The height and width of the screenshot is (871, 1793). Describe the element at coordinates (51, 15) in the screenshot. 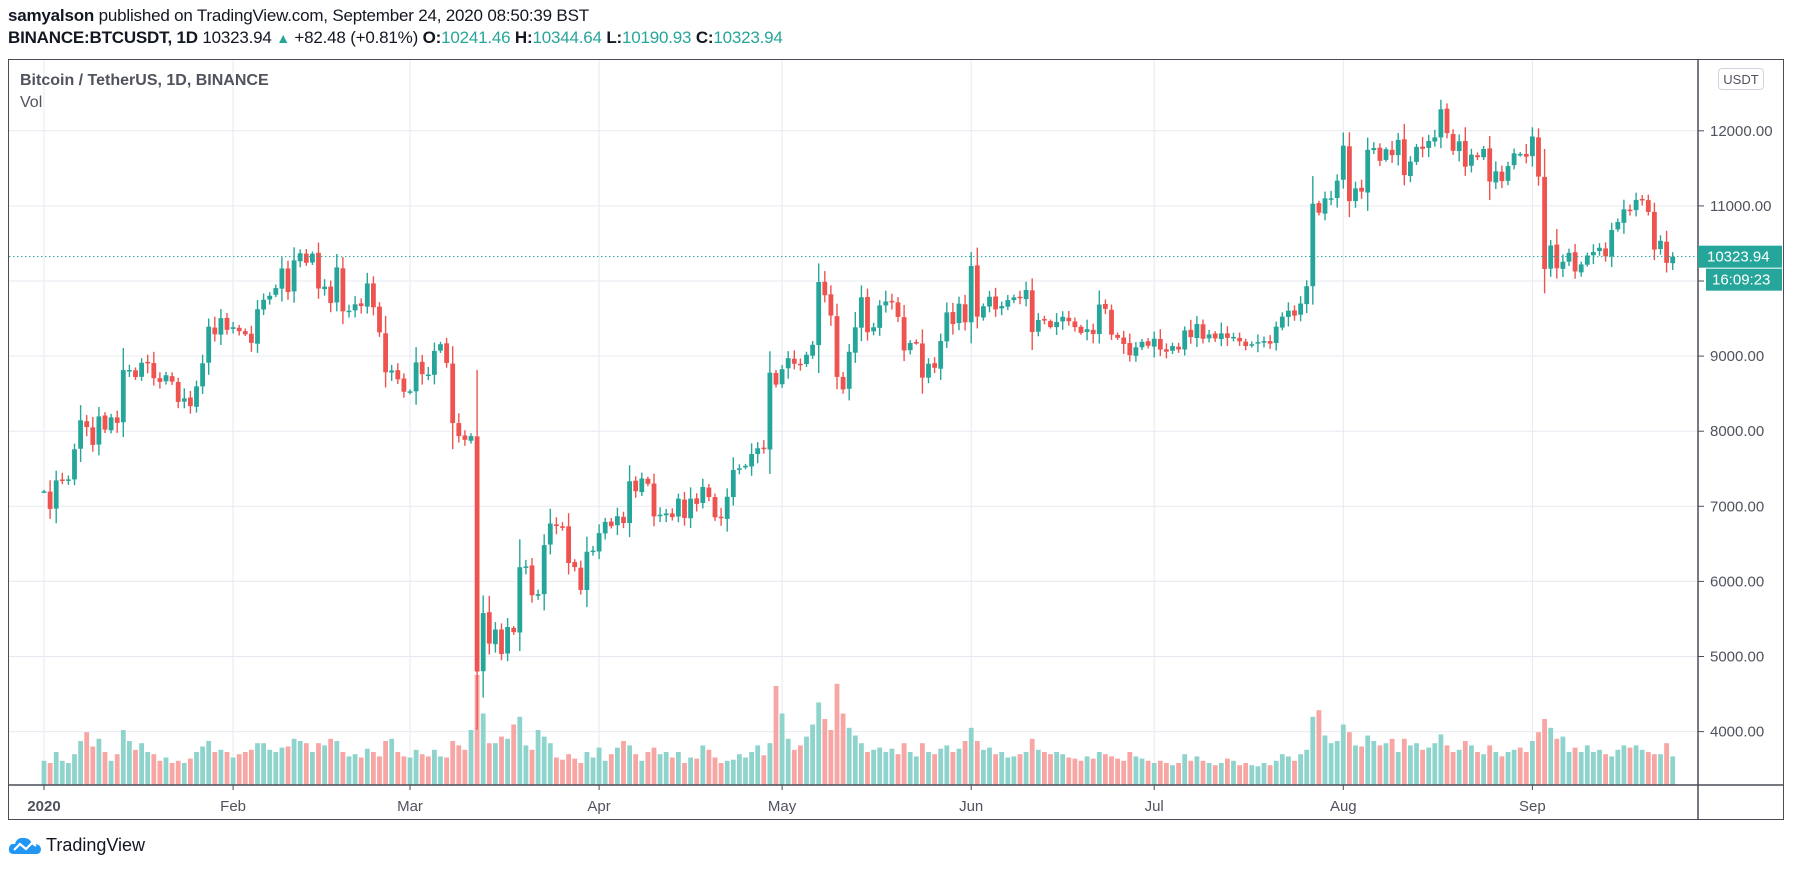

I see `author-name: samyalson` at that location.